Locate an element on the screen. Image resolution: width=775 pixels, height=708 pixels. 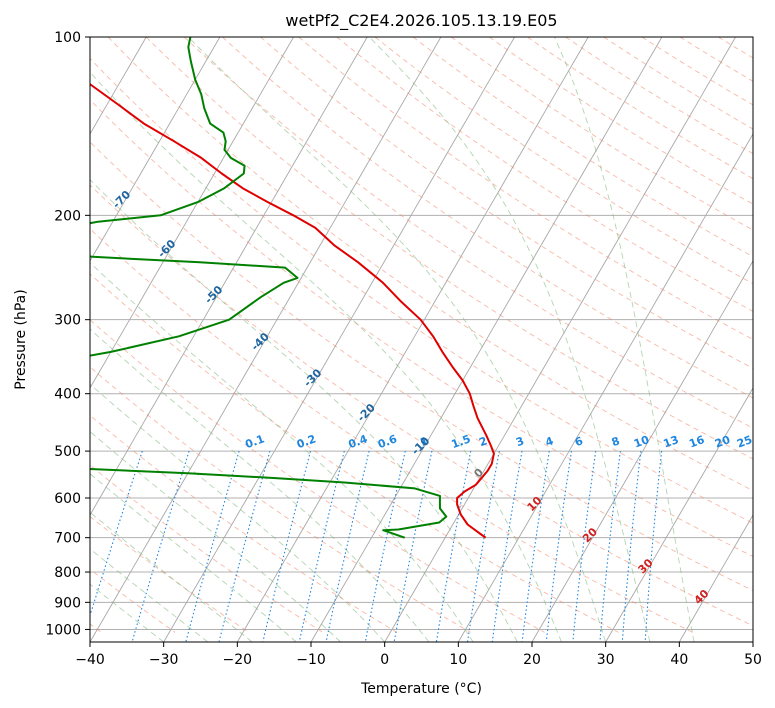
mixing-ratio-label: 0.6 is located at coordinates (387, 441).